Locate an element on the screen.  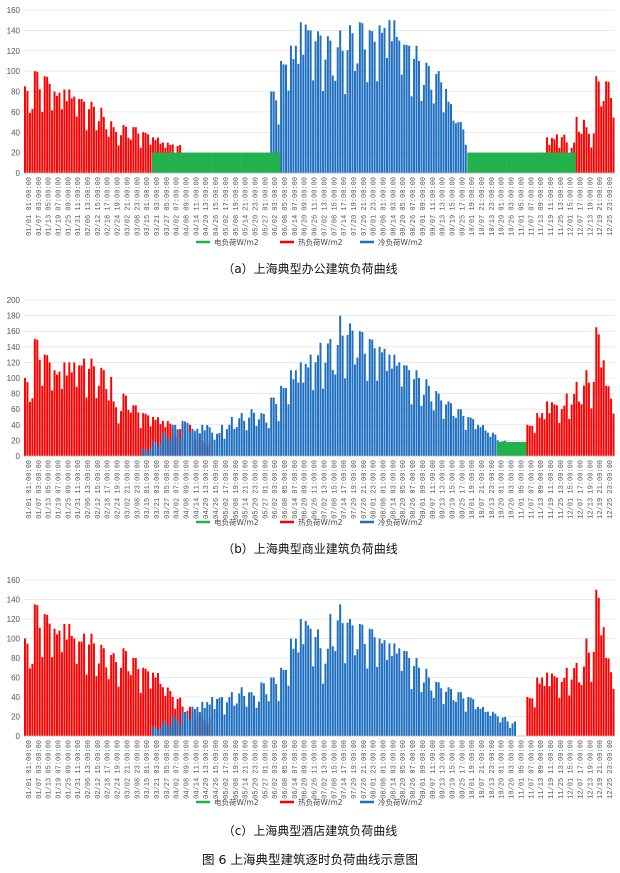
x-tick-label: 12/25 23:00:00 is located at coordinates (611, 769).